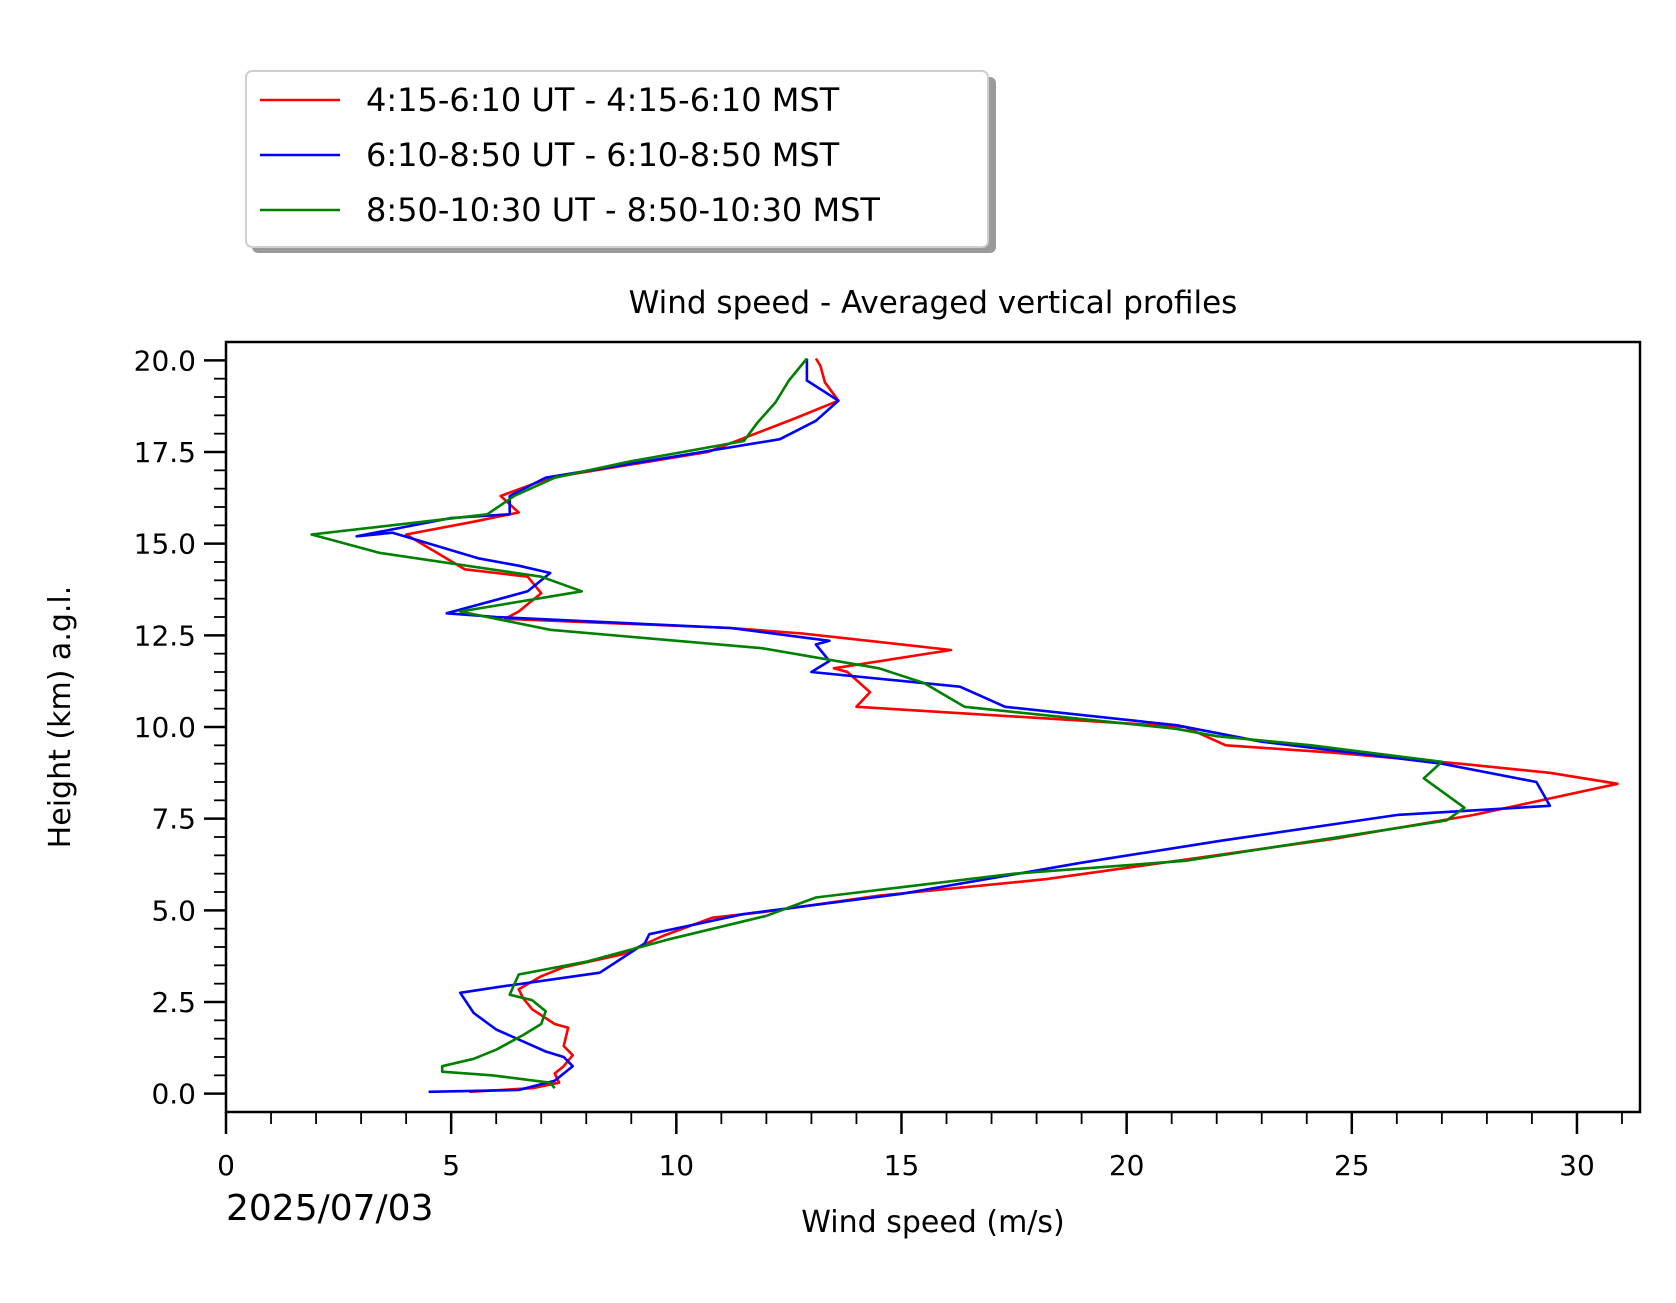  What do you see at coordinates (173, 1094) in the screenshot?
I see `y-tick-label: 0.0` at bounding box center [173, 1094].